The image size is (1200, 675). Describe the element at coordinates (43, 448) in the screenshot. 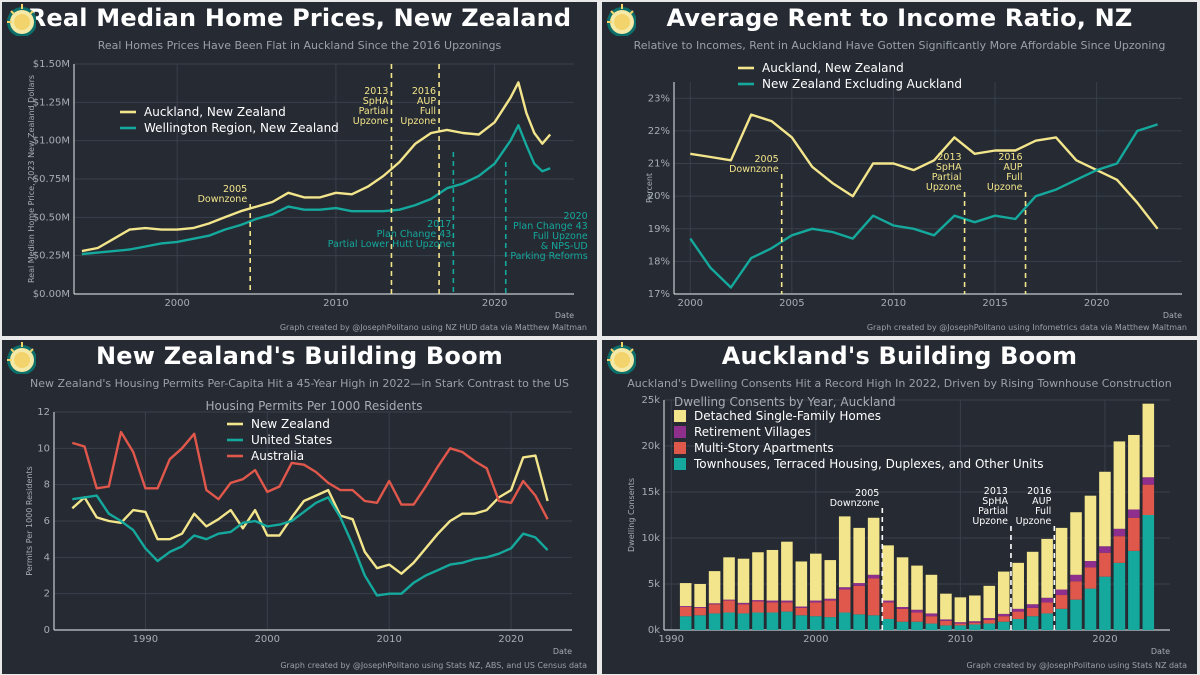

I see `y-tick-label: 10` at that location.